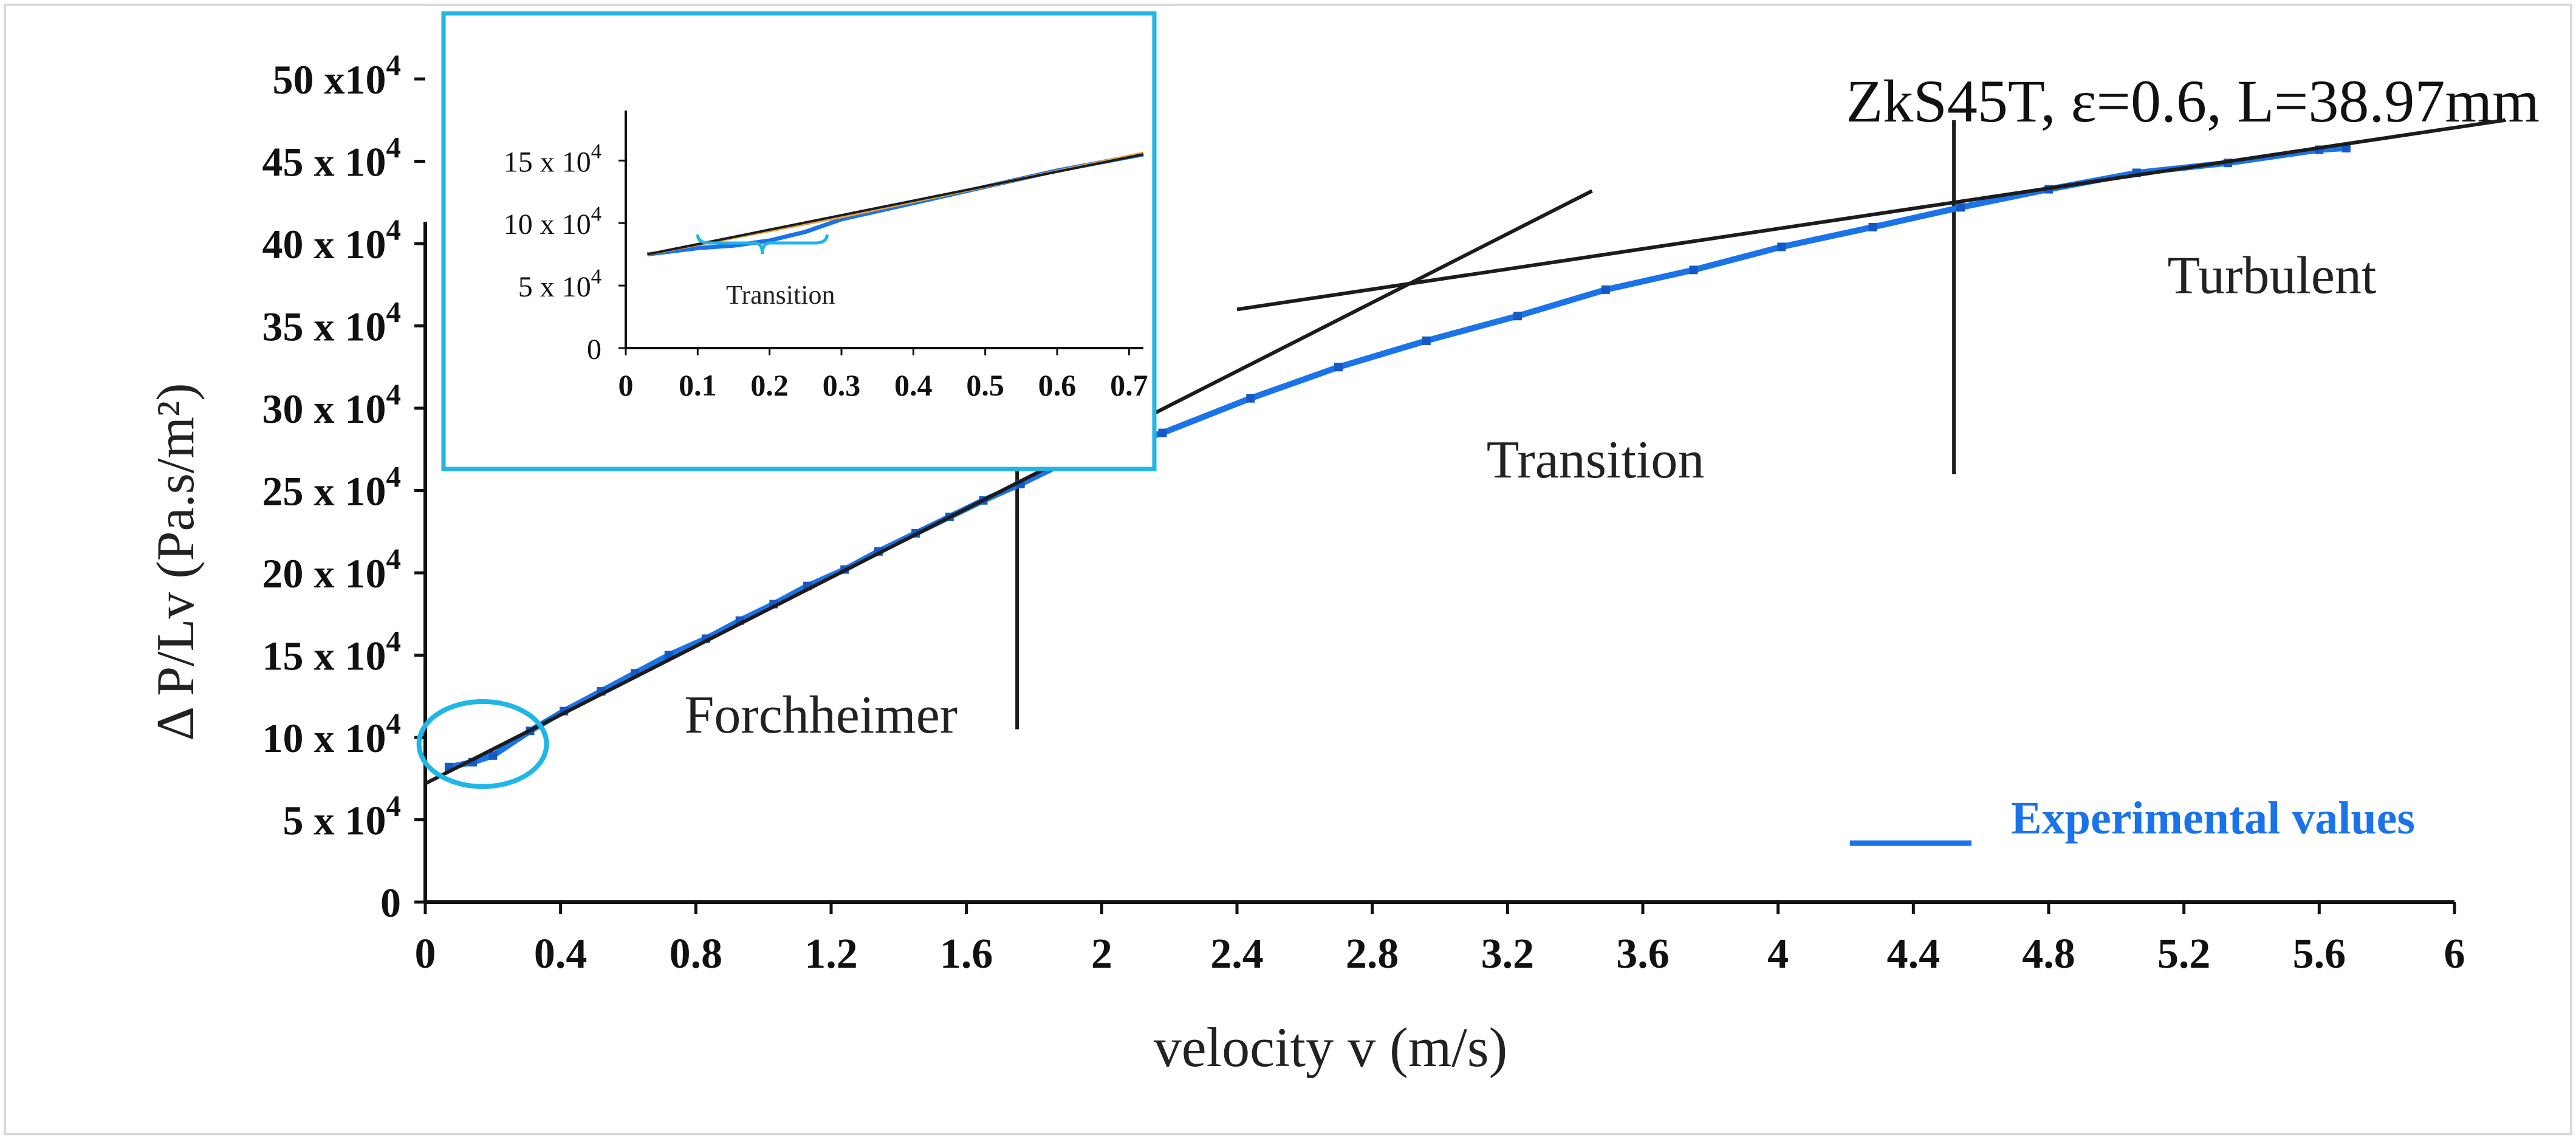 This screenshot has height=1139, width=2576. Describe the element at coordinates (696, 954) in the screenshot. I see `x-tick-label: 0.8` at that location.